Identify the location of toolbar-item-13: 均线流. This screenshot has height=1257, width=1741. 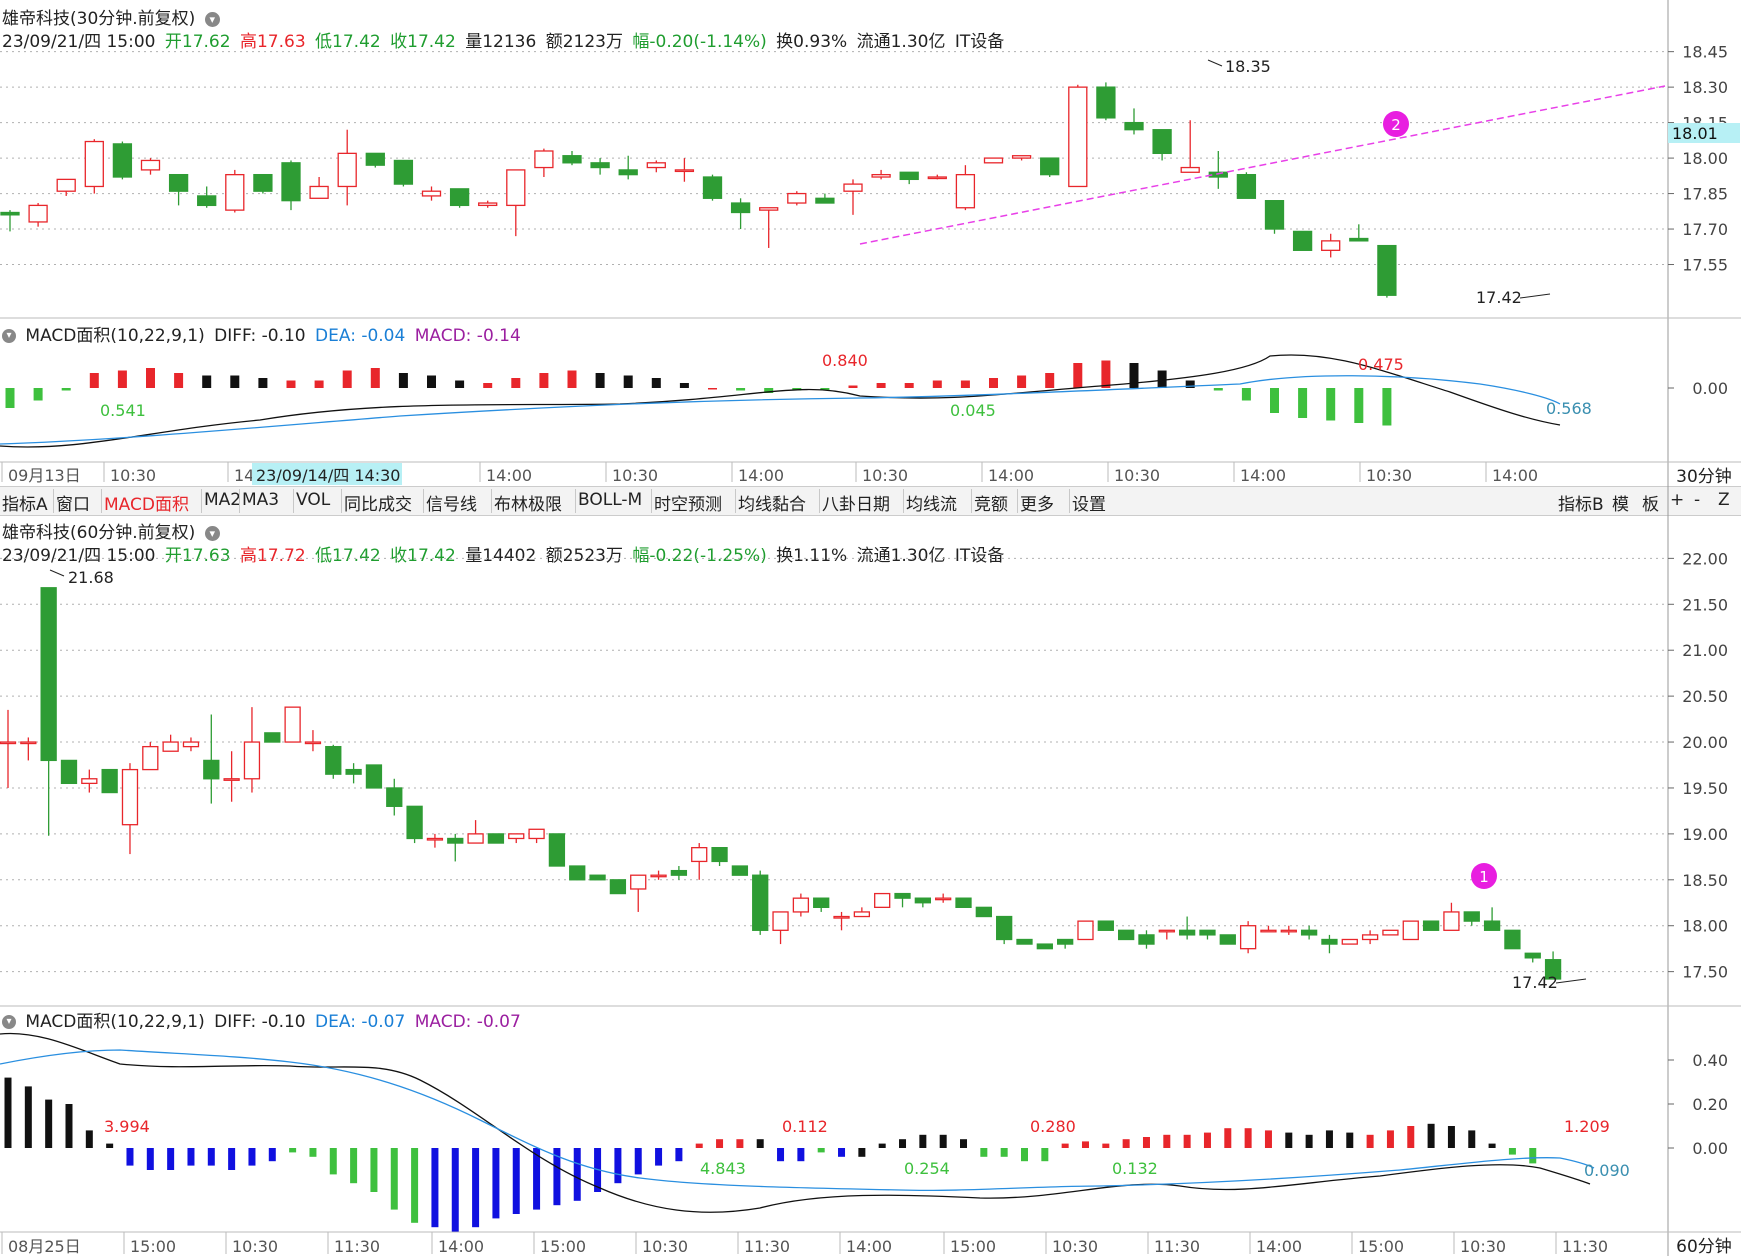
(931, 505).